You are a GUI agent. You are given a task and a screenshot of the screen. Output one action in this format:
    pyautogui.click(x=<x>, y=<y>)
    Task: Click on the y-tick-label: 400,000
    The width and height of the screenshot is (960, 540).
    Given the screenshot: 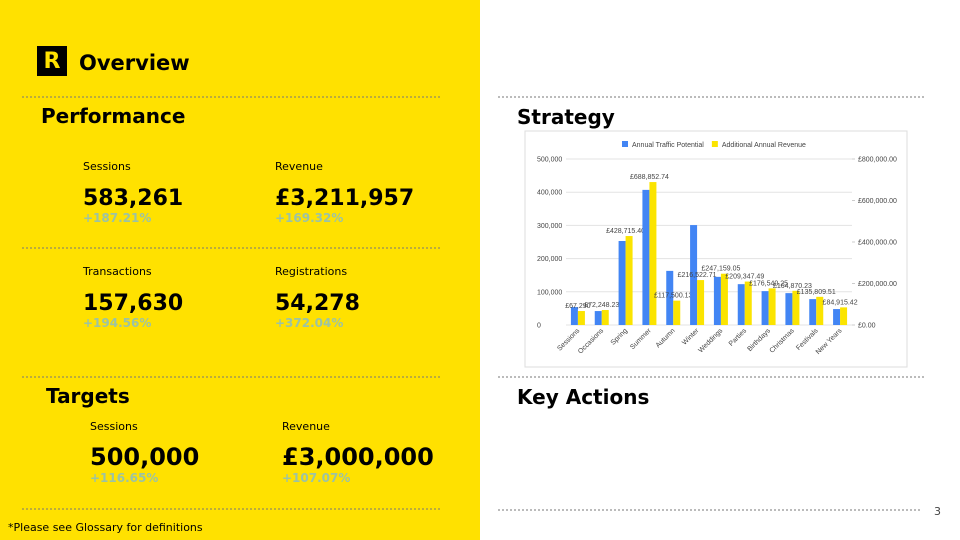 What is the action you would take?
    pyautogui.click(x=549, y=193)
    